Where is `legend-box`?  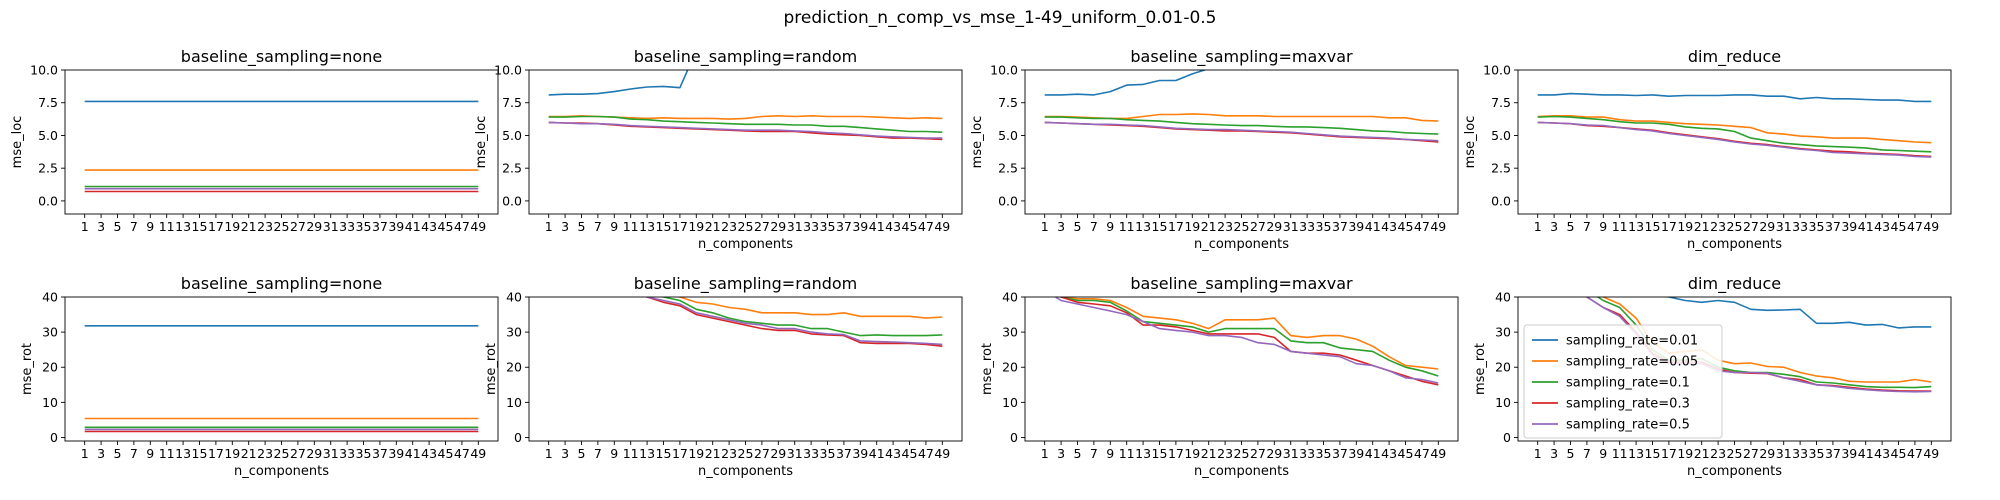
legend-box is located at coordinates (1623, 381).